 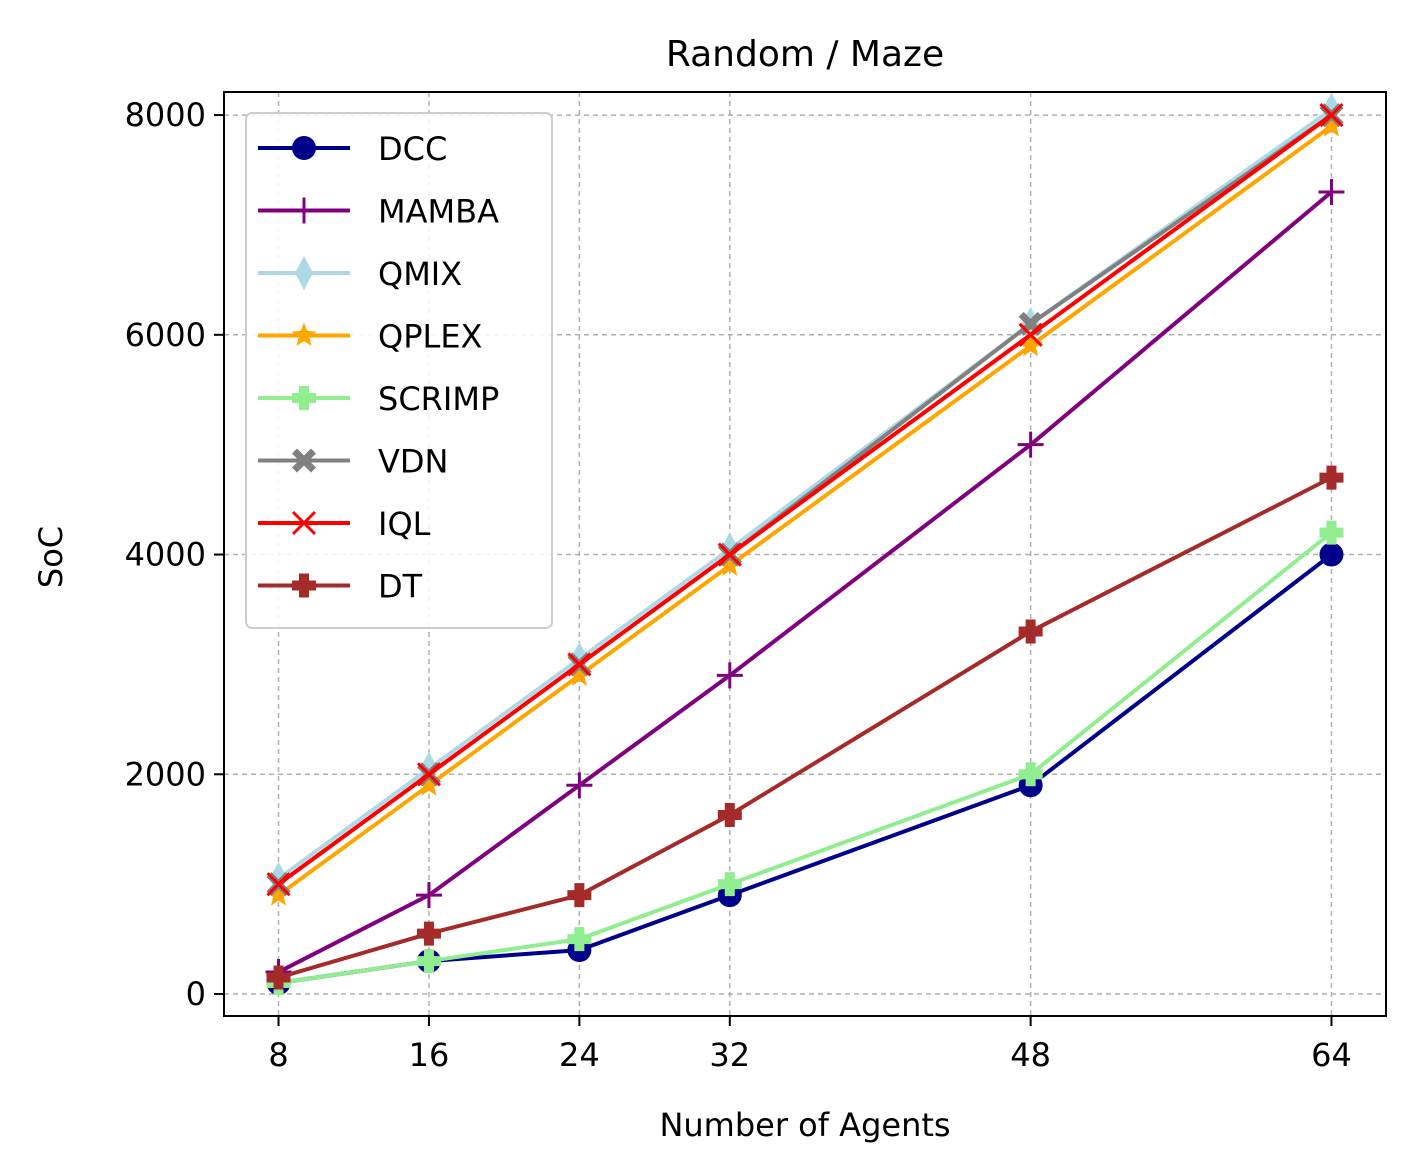 I want to click on y-tick-label: 0, so click(x=196, y=994).